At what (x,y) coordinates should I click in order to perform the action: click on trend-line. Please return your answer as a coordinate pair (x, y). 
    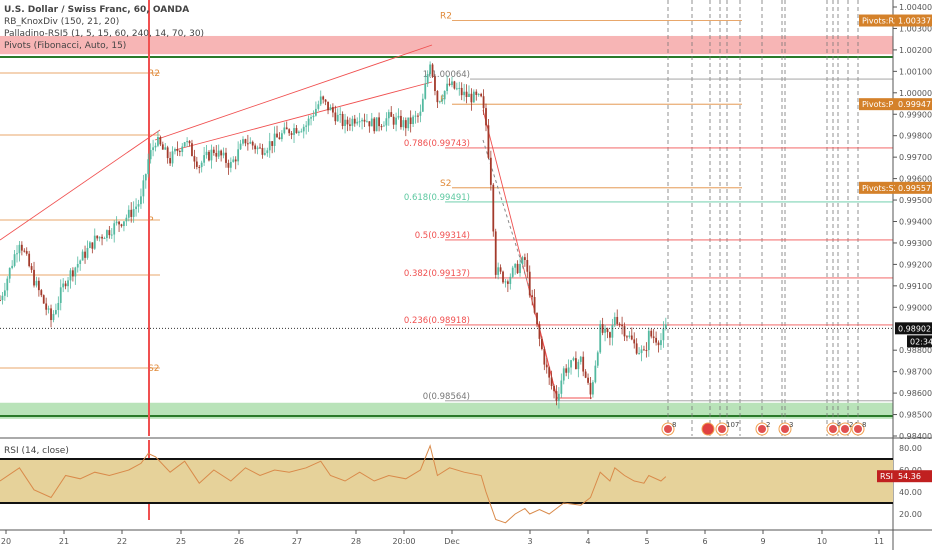
    Looking at the image, I should click on (303, 116).